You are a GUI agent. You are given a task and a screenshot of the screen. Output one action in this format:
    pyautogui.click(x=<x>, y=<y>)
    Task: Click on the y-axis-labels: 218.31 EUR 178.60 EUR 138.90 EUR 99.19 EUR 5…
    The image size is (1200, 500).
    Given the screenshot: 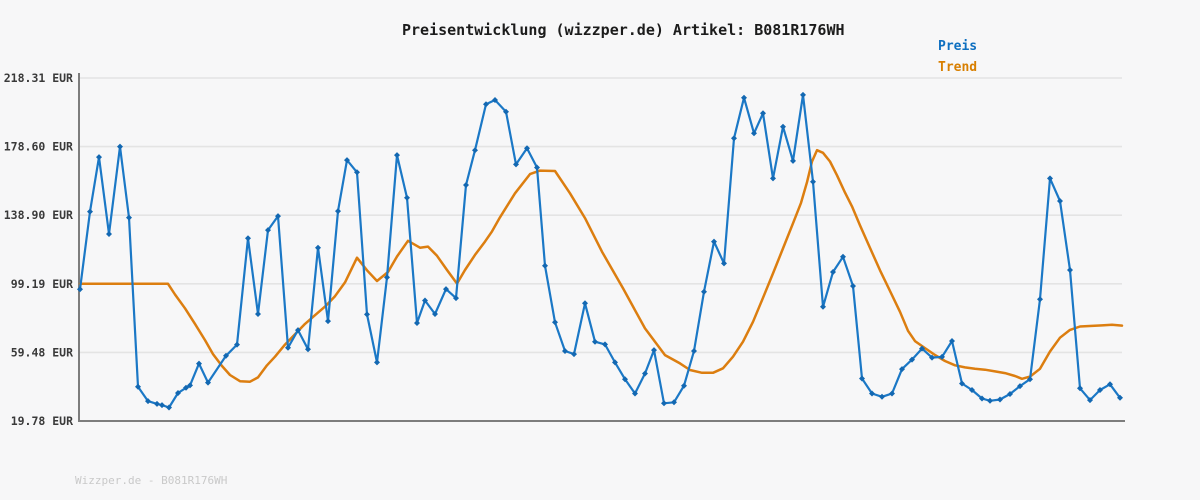 What is the action you would take?
    pyautogui.click(x=38, y=249)
    